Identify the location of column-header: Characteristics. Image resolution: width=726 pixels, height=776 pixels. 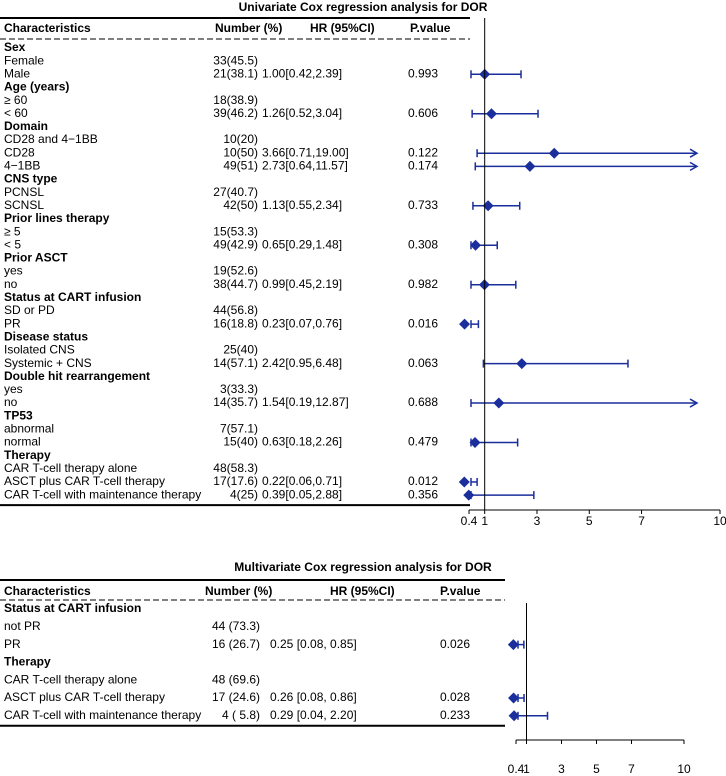
(47, 591).